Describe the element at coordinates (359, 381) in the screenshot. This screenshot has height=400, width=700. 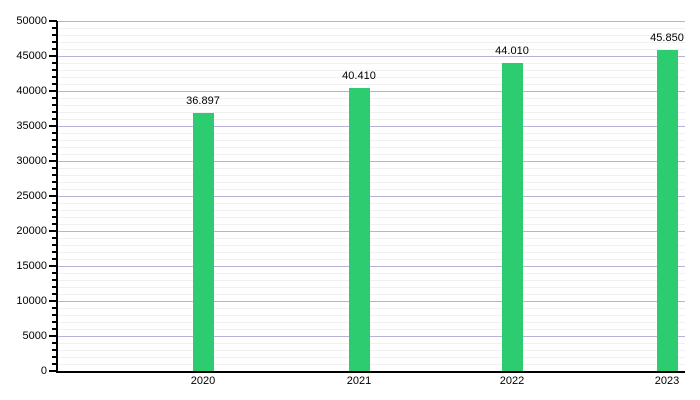
I see `x-axis-tick-label: 2021` at that location.